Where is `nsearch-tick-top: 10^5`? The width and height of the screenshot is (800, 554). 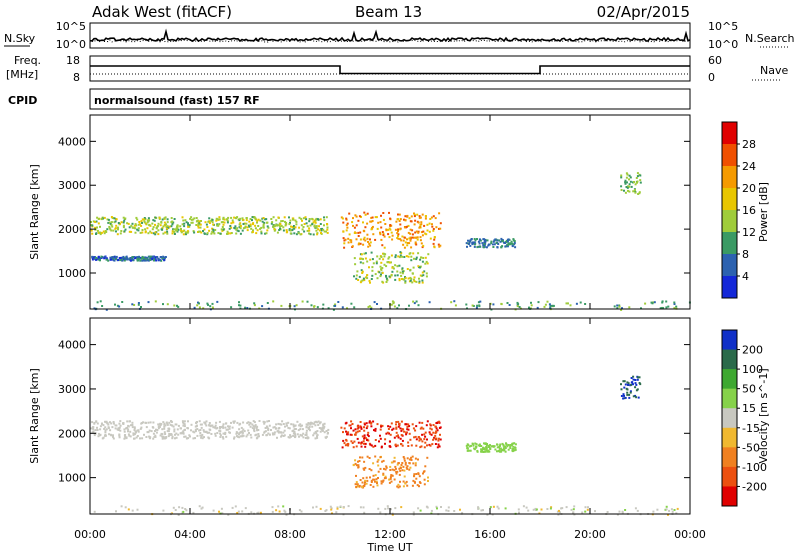
nsearch-tick-top: 10^5 is located at coordinates (723, 26).